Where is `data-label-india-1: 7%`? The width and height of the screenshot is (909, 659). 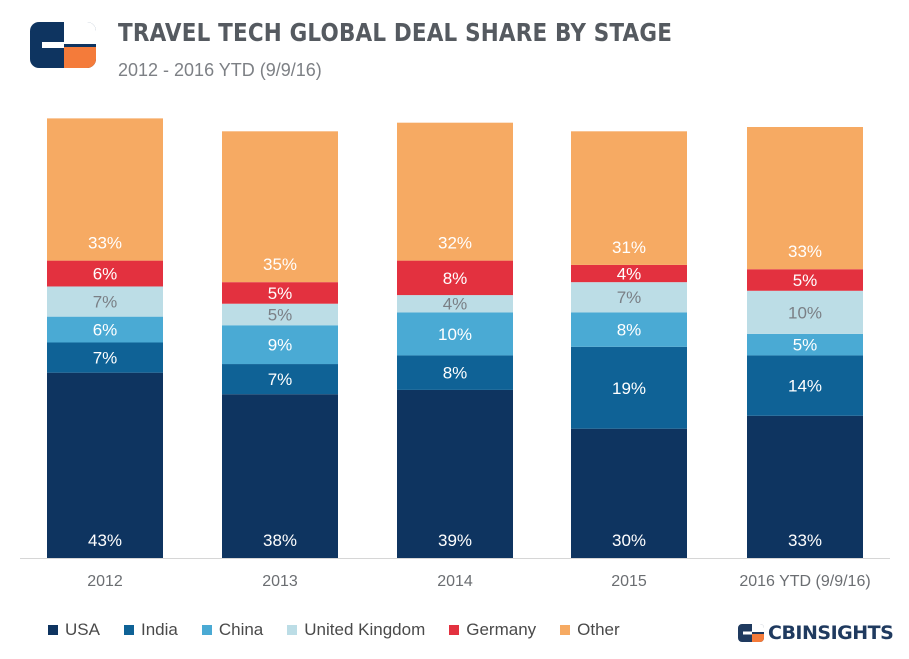
data-label-india-1: 7% is located at coordinates (280, 379).